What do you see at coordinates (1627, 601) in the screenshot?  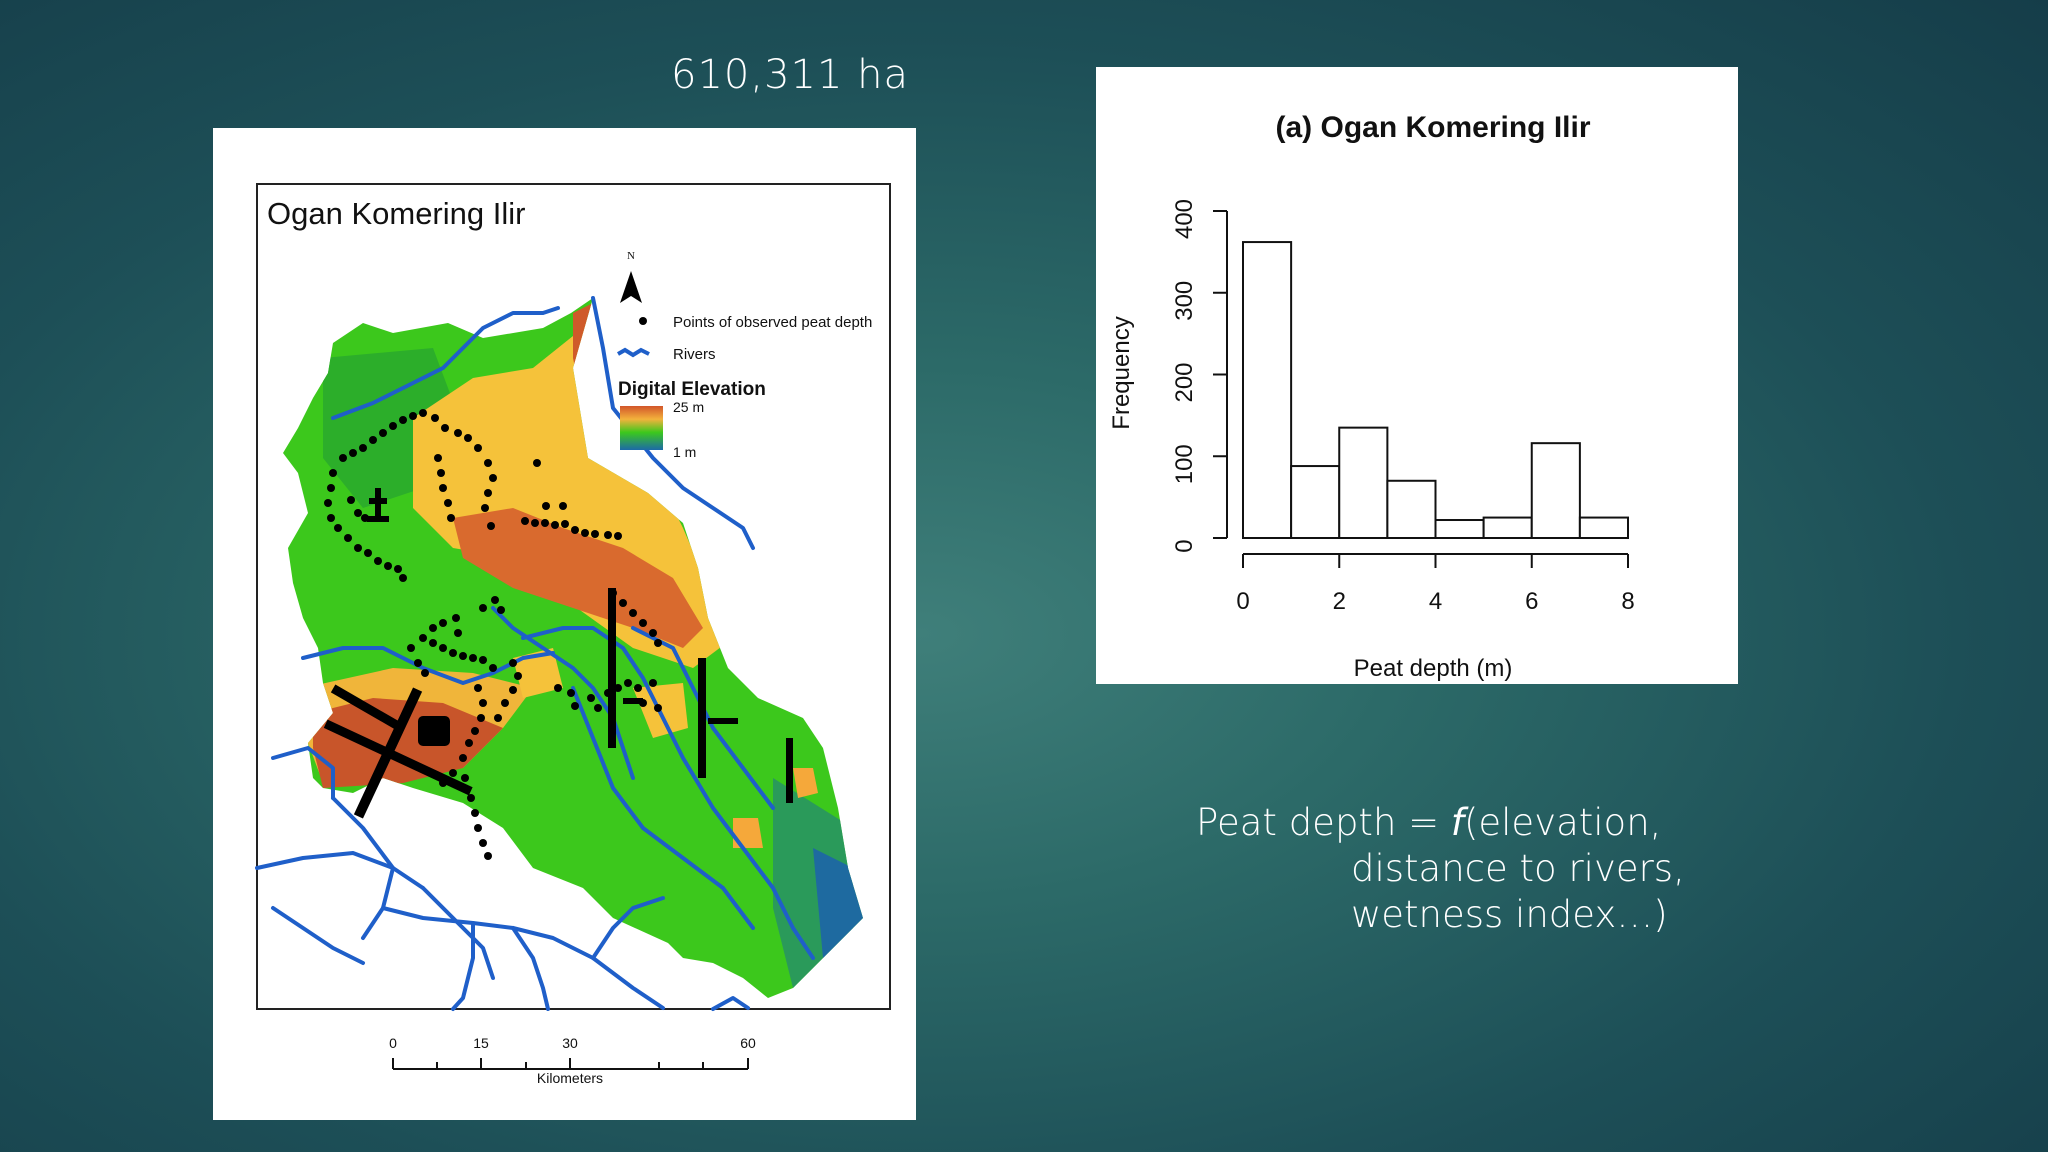 I see `x-tick-label: 8` at bounding box center [1627, 601].